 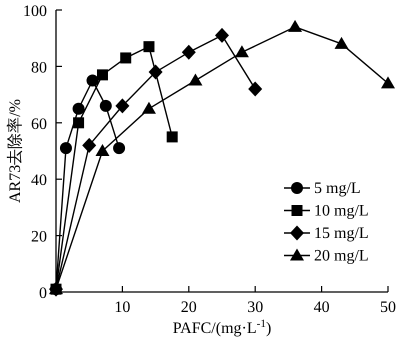 I want to click on legend-label: 10 mg/L, so click(x=341, y=211).